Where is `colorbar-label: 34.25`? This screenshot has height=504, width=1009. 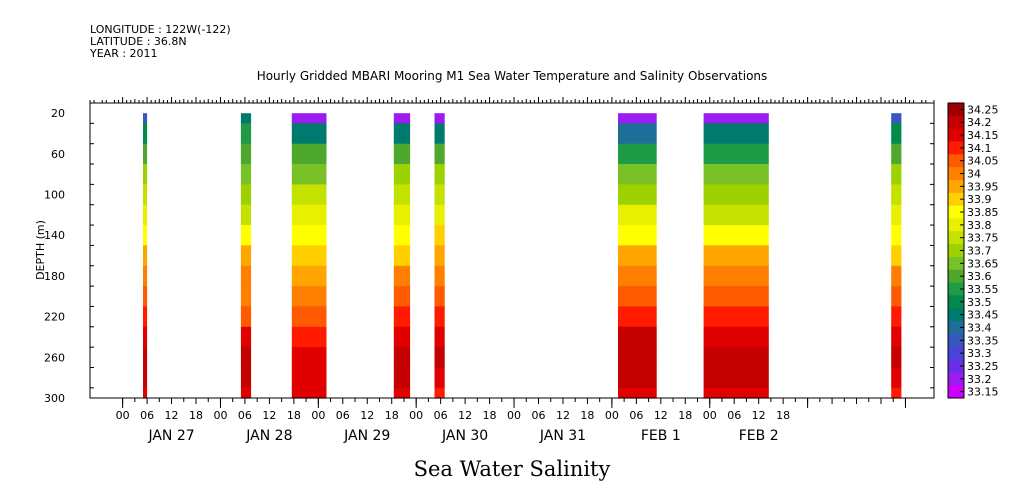
colorbar-label: 34.25 is located at coordinates (983, 109).